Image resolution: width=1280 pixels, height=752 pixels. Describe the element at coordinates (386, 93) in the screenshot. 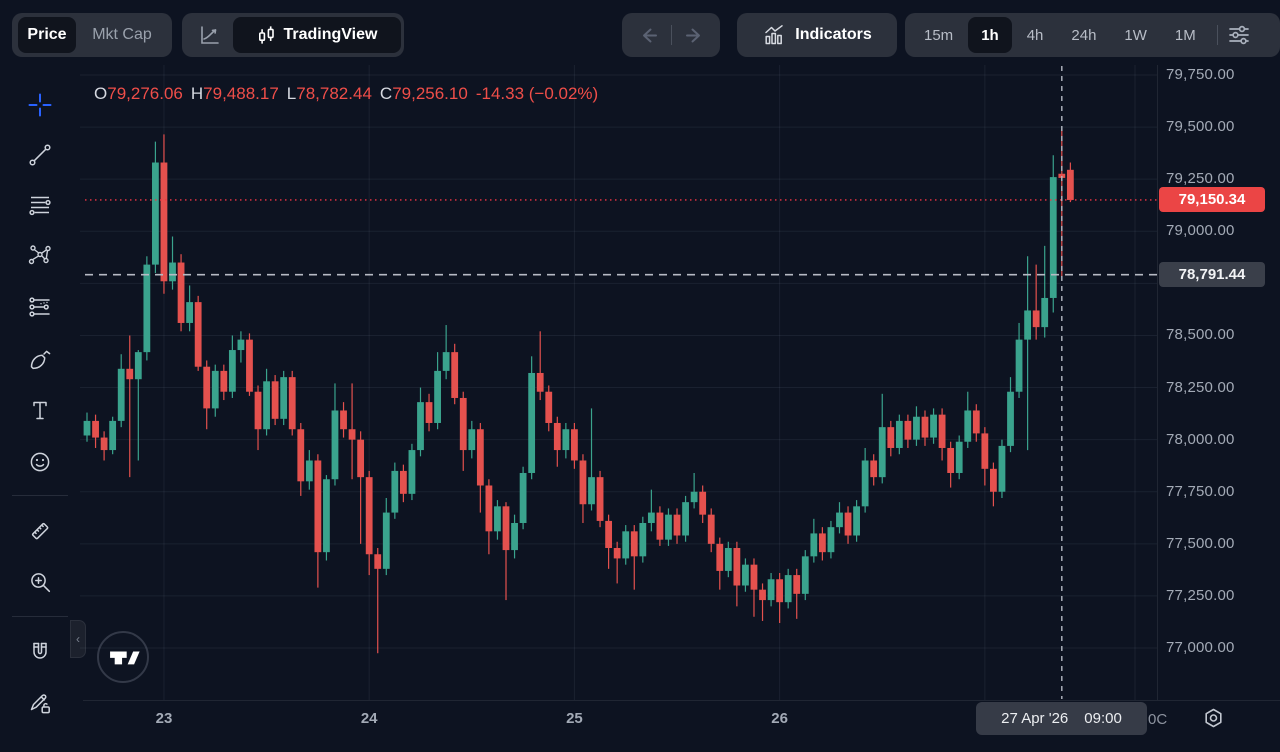

I see `close-label: C` at that location.